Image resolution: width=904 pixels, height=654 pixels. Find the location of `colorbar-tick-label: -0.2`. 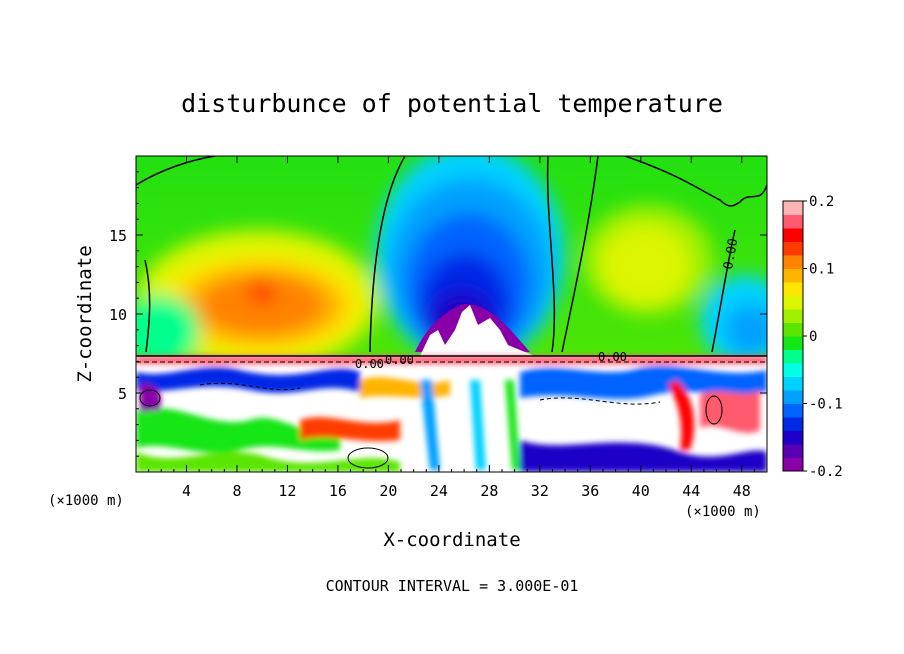

colorbar-tick-label: -0.2 is located at coordinates (826, 472).